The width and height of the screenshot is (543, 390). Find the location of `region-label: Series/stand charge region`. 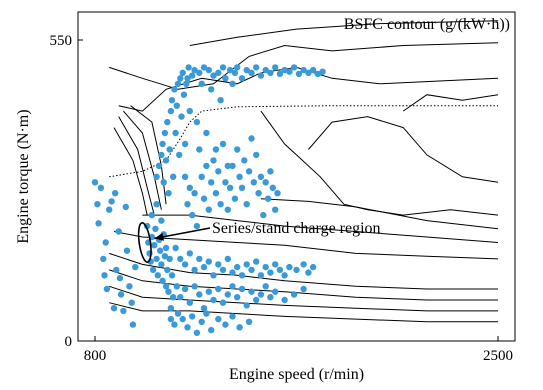

region-label: Series/stand charge region is located at coordinates (296, 228).